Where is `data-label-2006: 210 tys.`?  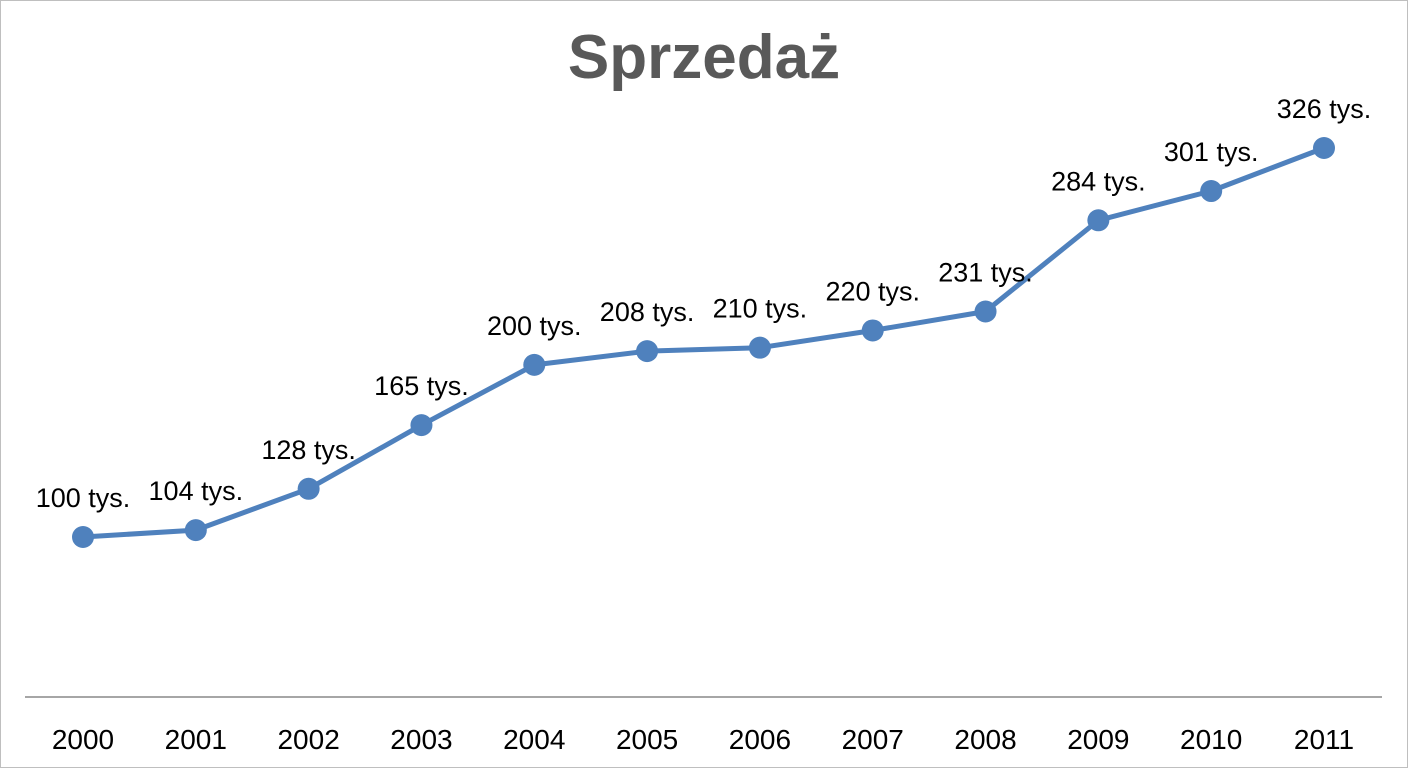
data-label-2006: 210 tys. is located at coordinates (760, 309).